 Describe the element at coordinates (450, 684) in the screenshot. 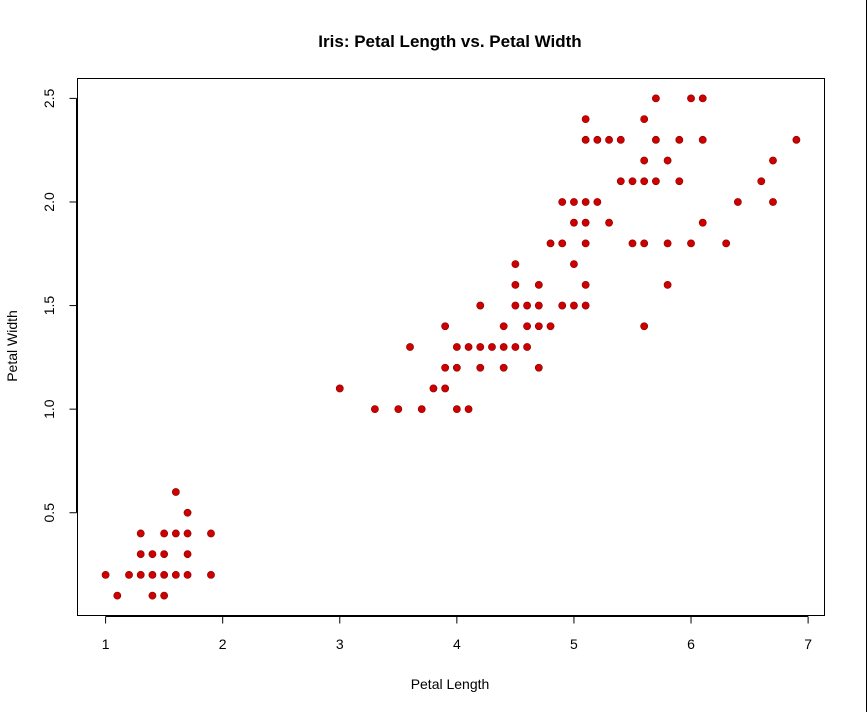

I see `x-axis-label: Petal Length` at that location.